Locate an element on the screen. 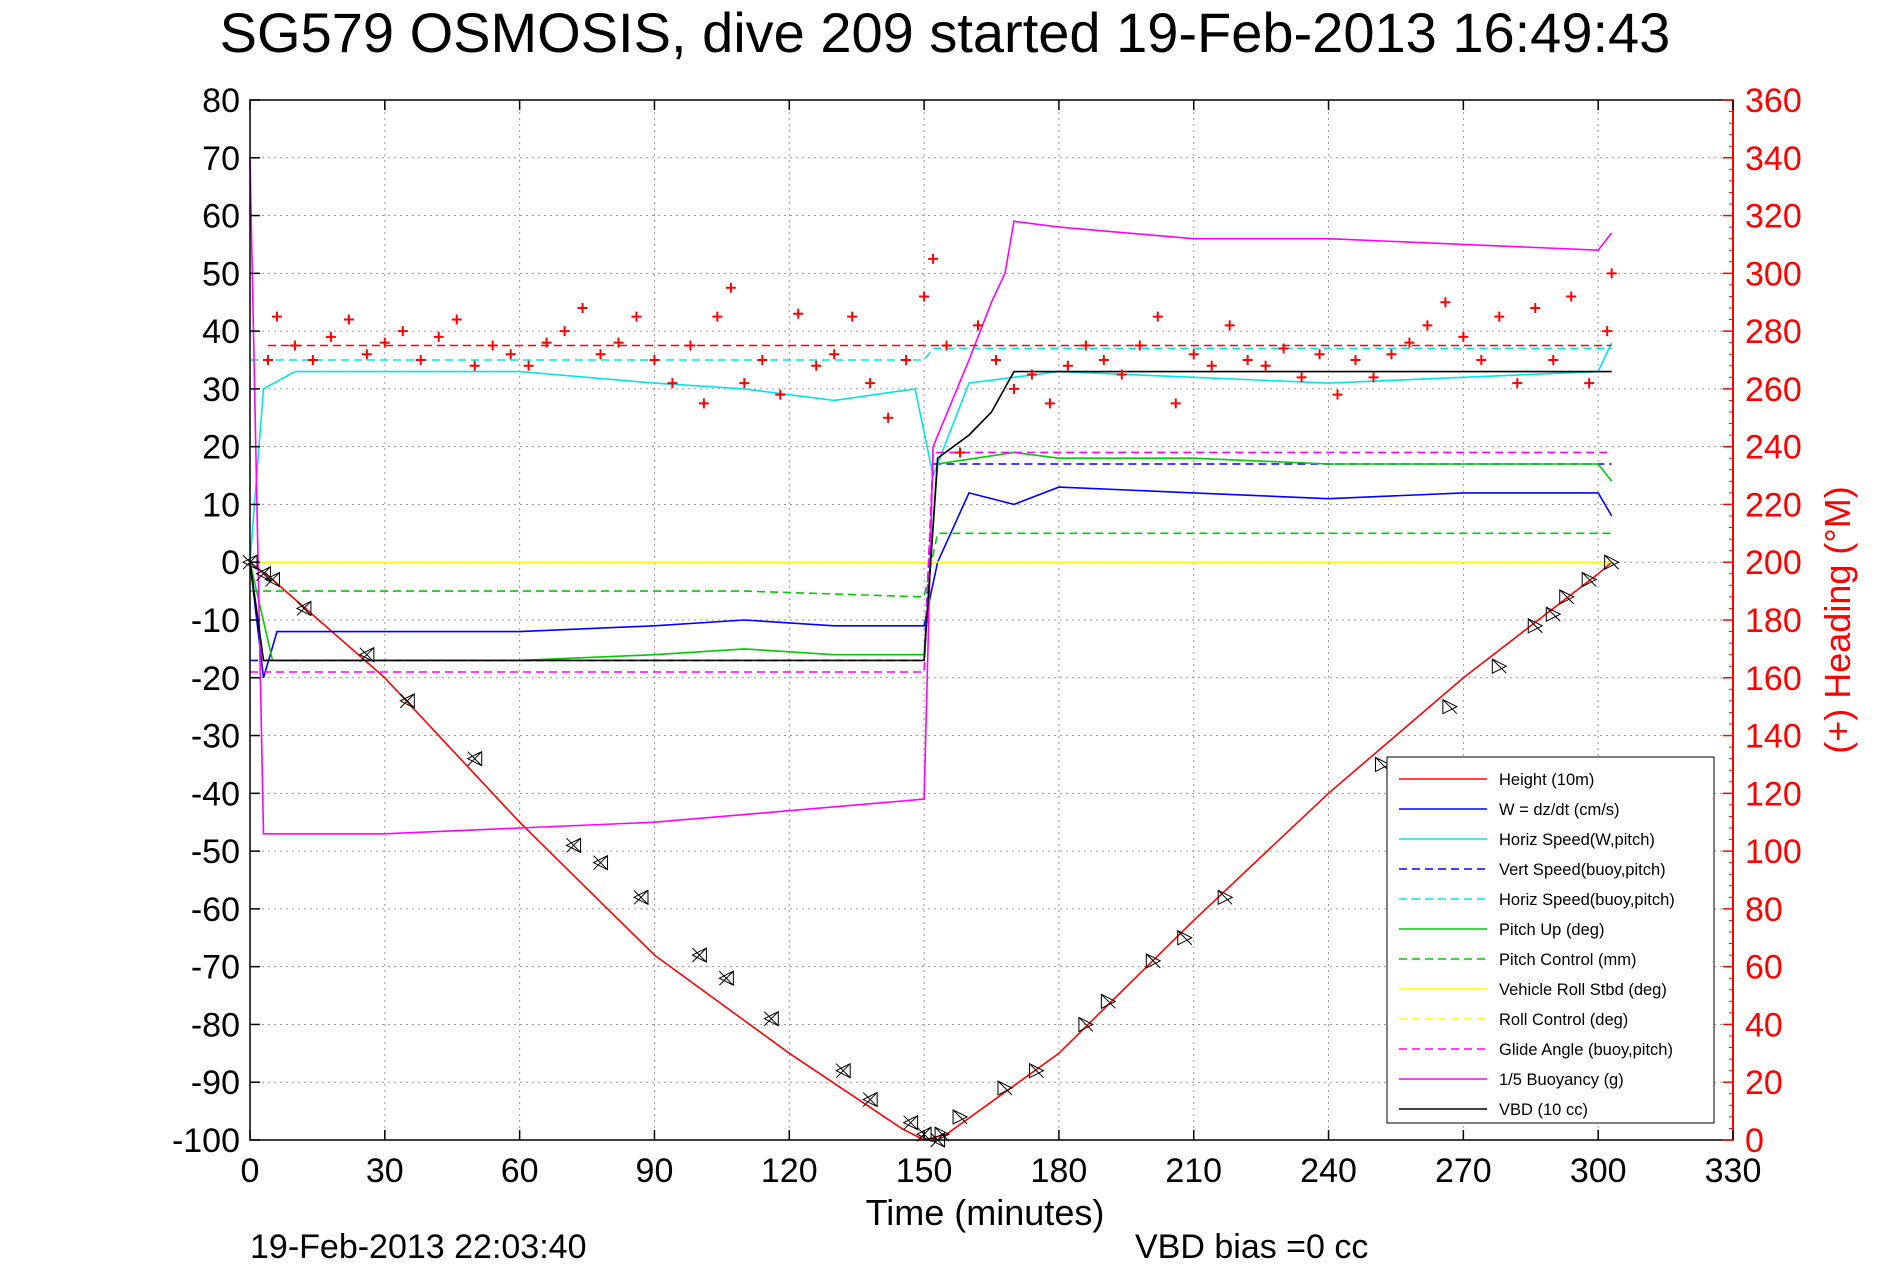  y-left-tick-label: -90 is located at coordinates (215, 1083).